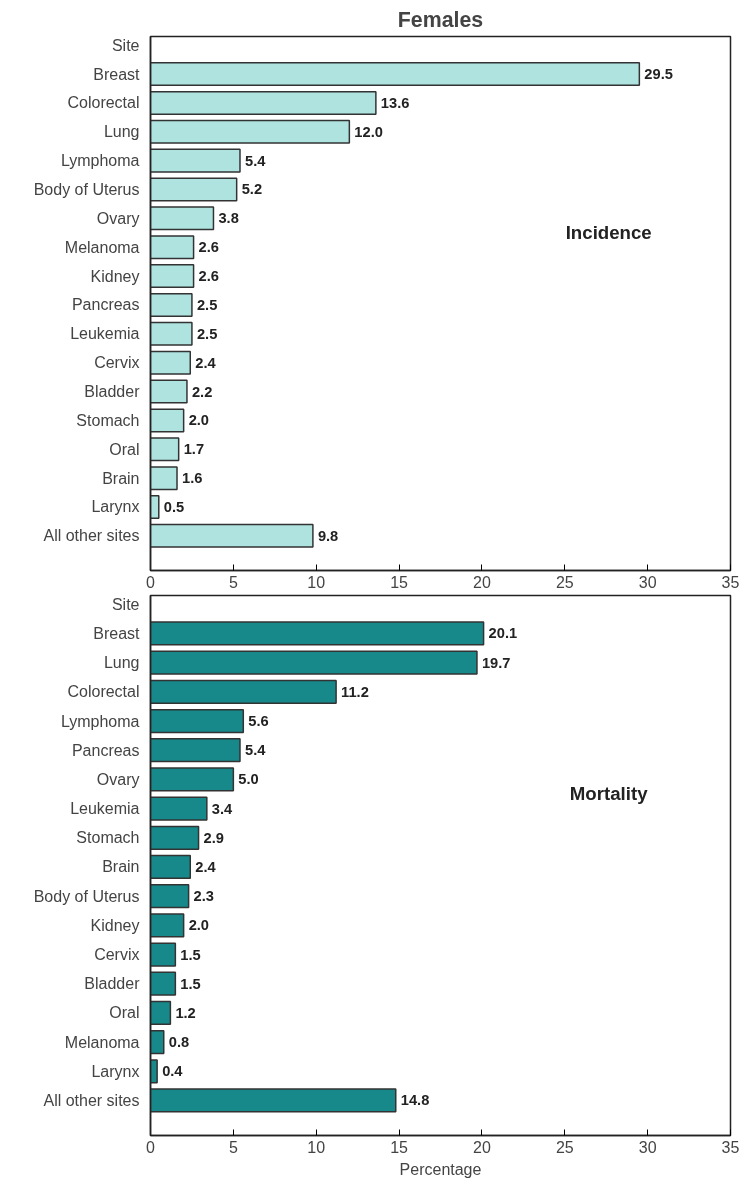 The height and width of the screenshot is (1187, 756). I want to click on x-tick-label: 10, so click(316, 582).